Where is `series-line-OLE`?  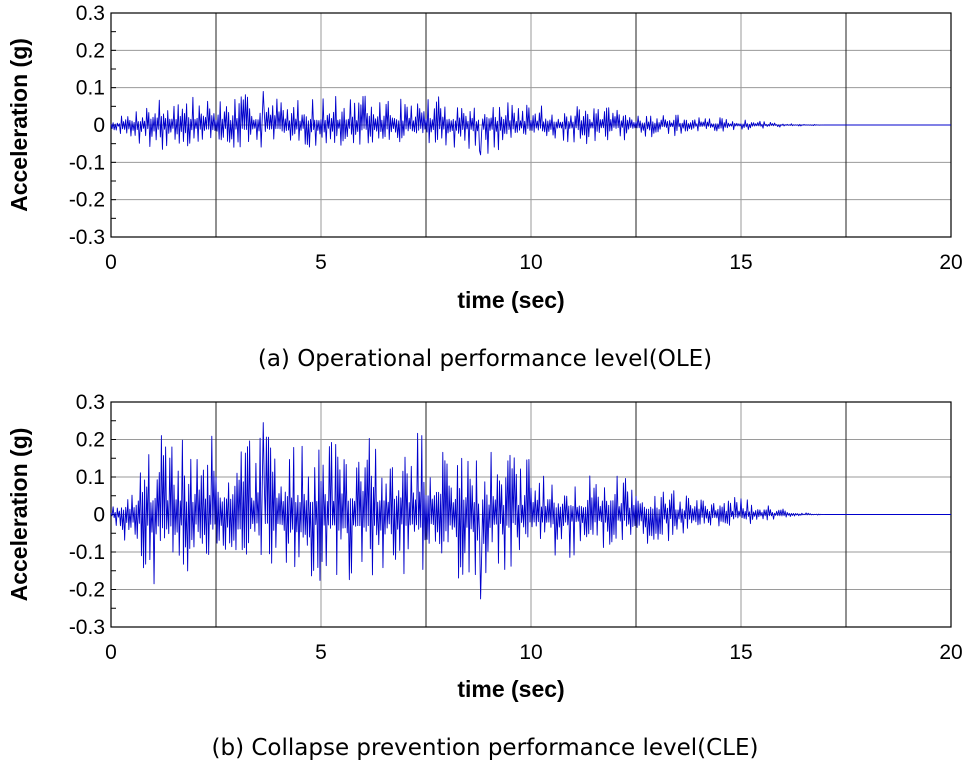 series-line-OLE is located at coordinates (530, 123).